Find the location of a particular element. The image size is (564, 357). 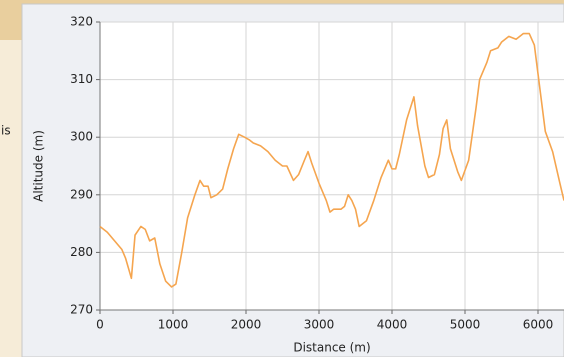

x-tick-label: 2000 is located at coordinates (246, 325).